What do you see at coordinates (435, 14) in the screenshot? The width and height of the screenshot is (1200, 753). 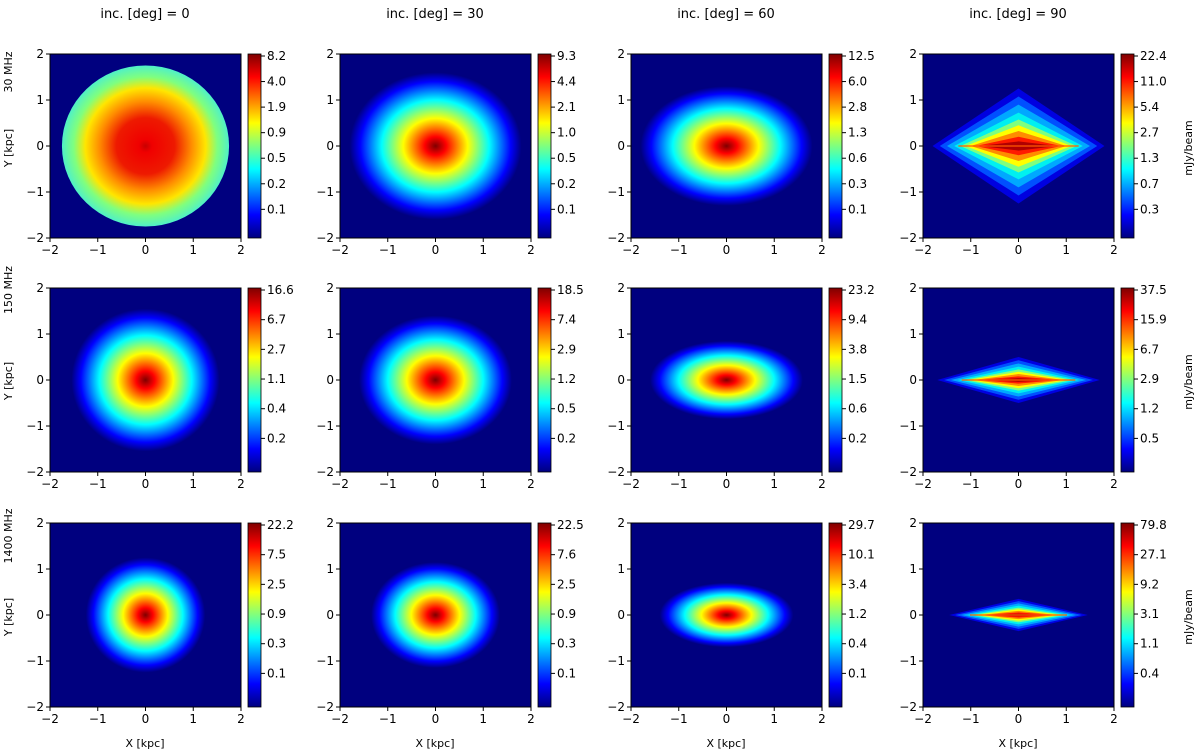 I see `column-title-2: inc. [deg] = 30` at bounding box center [435, 14].